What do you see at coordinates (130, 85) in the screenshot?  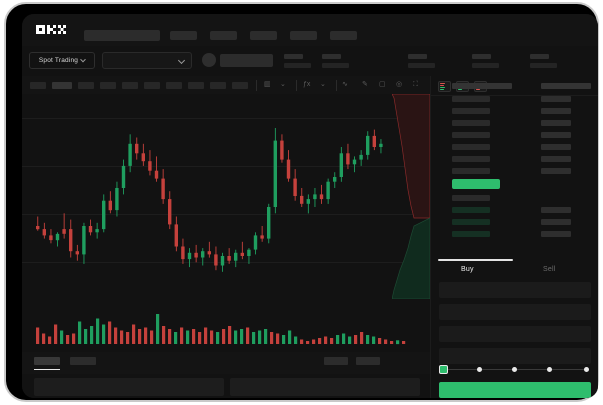 I see `tool-1h` at bounding box center [130, 85].